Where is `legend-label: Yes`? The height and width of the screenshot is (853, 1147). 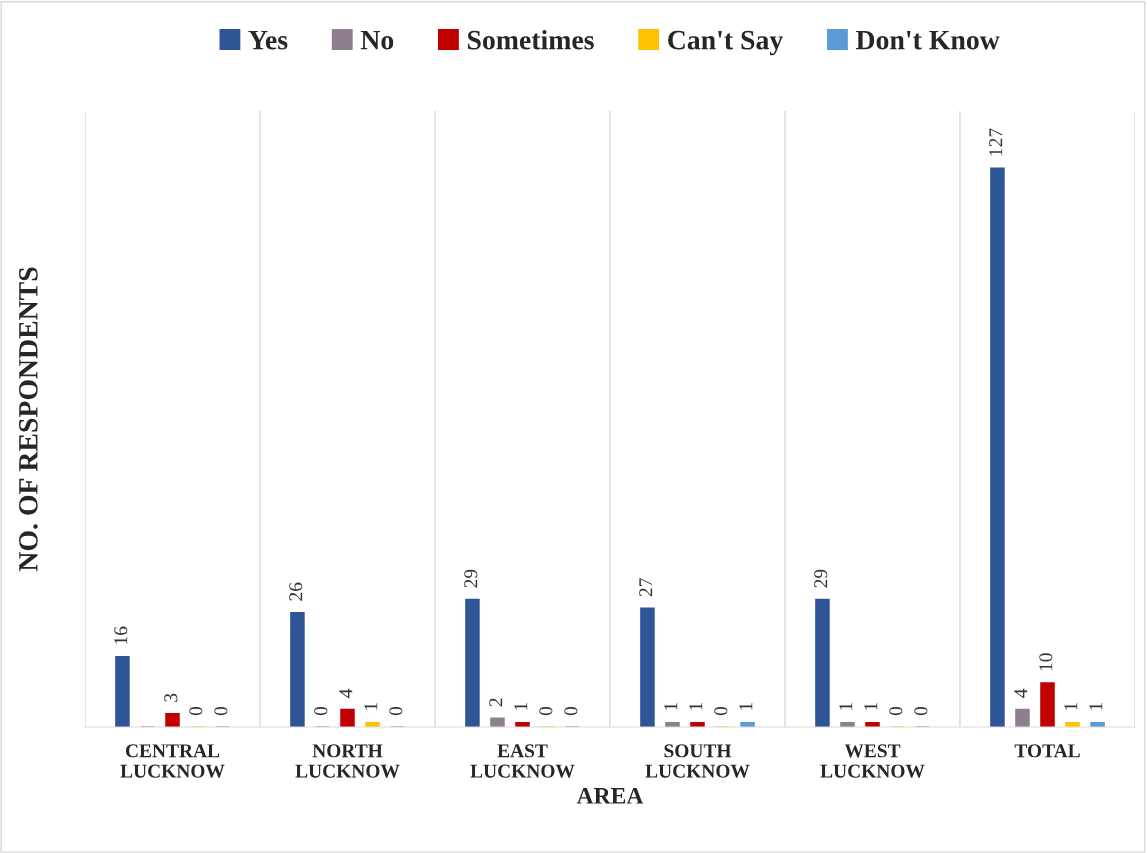 legend-label: Yes is located at coordinates (268, 40).